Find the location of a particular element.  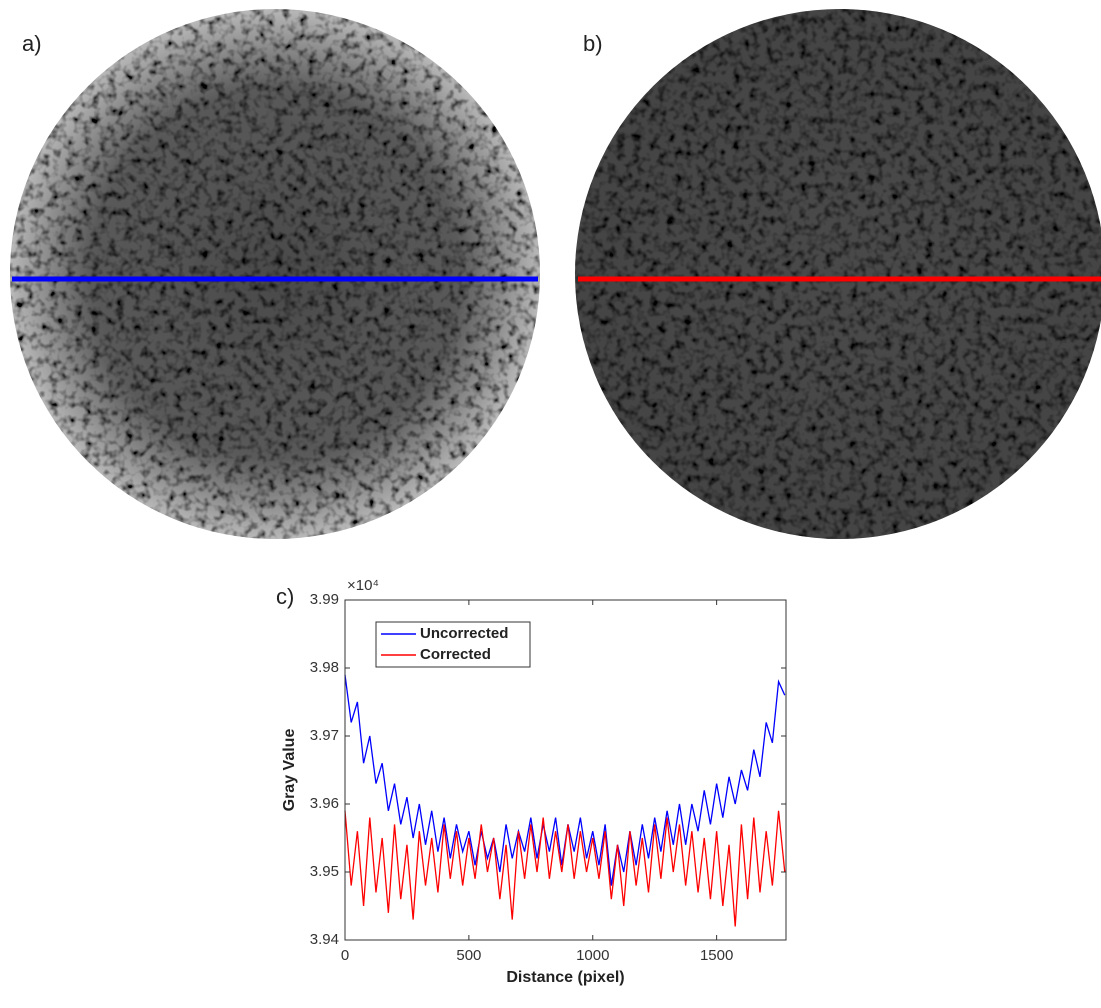

legend-label: Uncorrected is located at coordinates (464, 633).